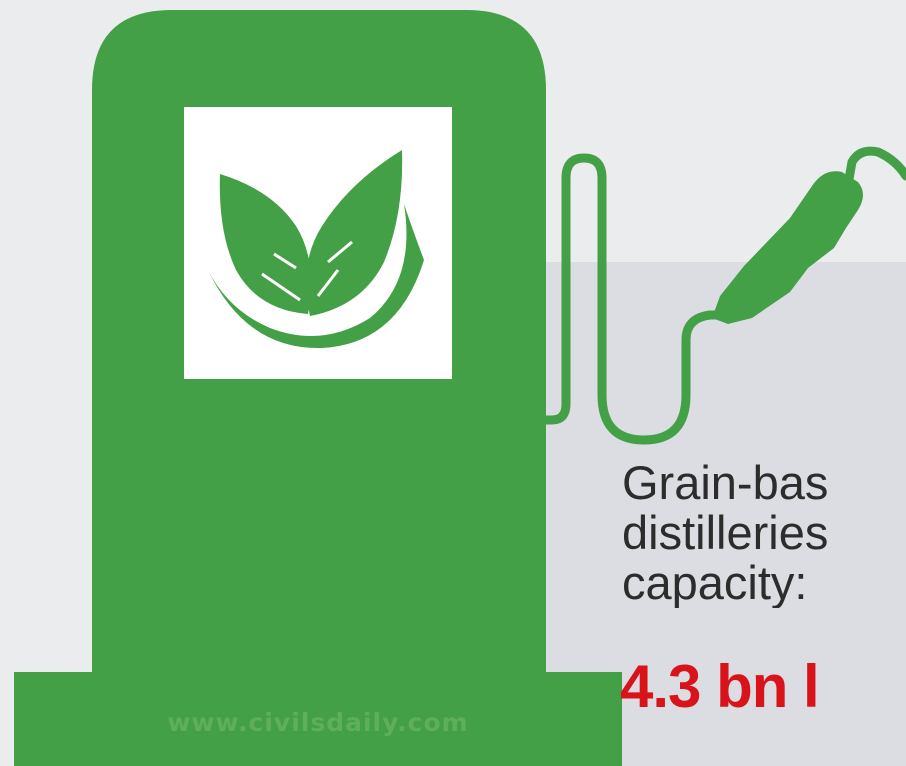 Image resolution: width=906 pixels, height=766 pixels. What do you see at coordinates (725, 483) in the screenshot?
I see `stat-line-1: Grain-bas` at bounding box center [725, 483].